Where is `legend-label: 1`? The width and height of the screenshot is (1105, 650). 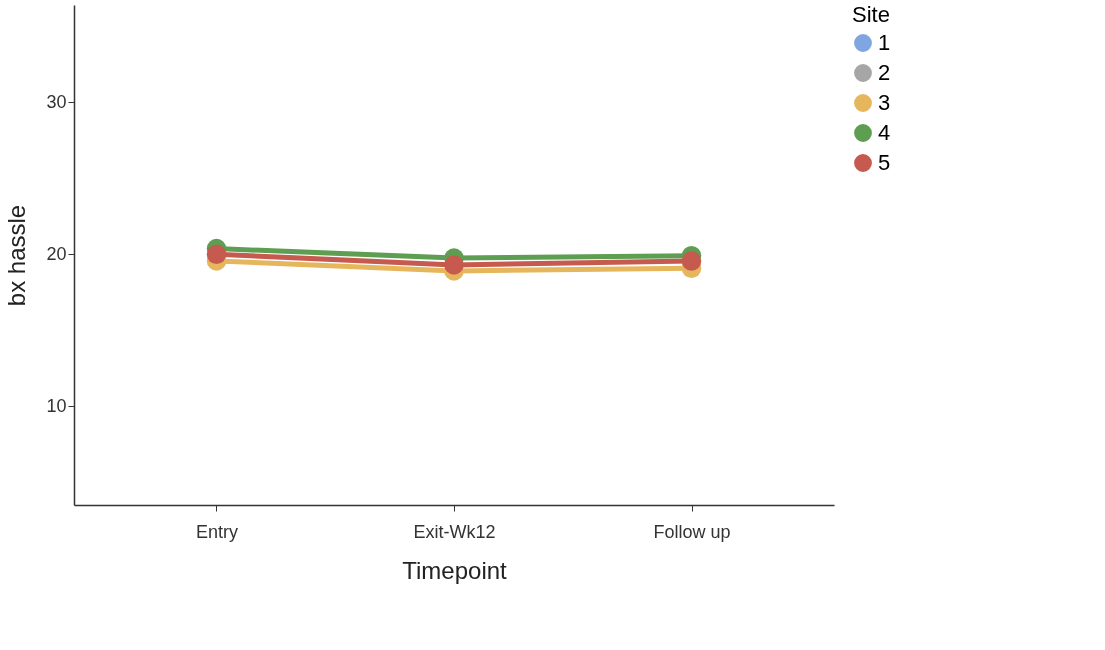 legend-label: 1 is located at coordinates (884, 42).